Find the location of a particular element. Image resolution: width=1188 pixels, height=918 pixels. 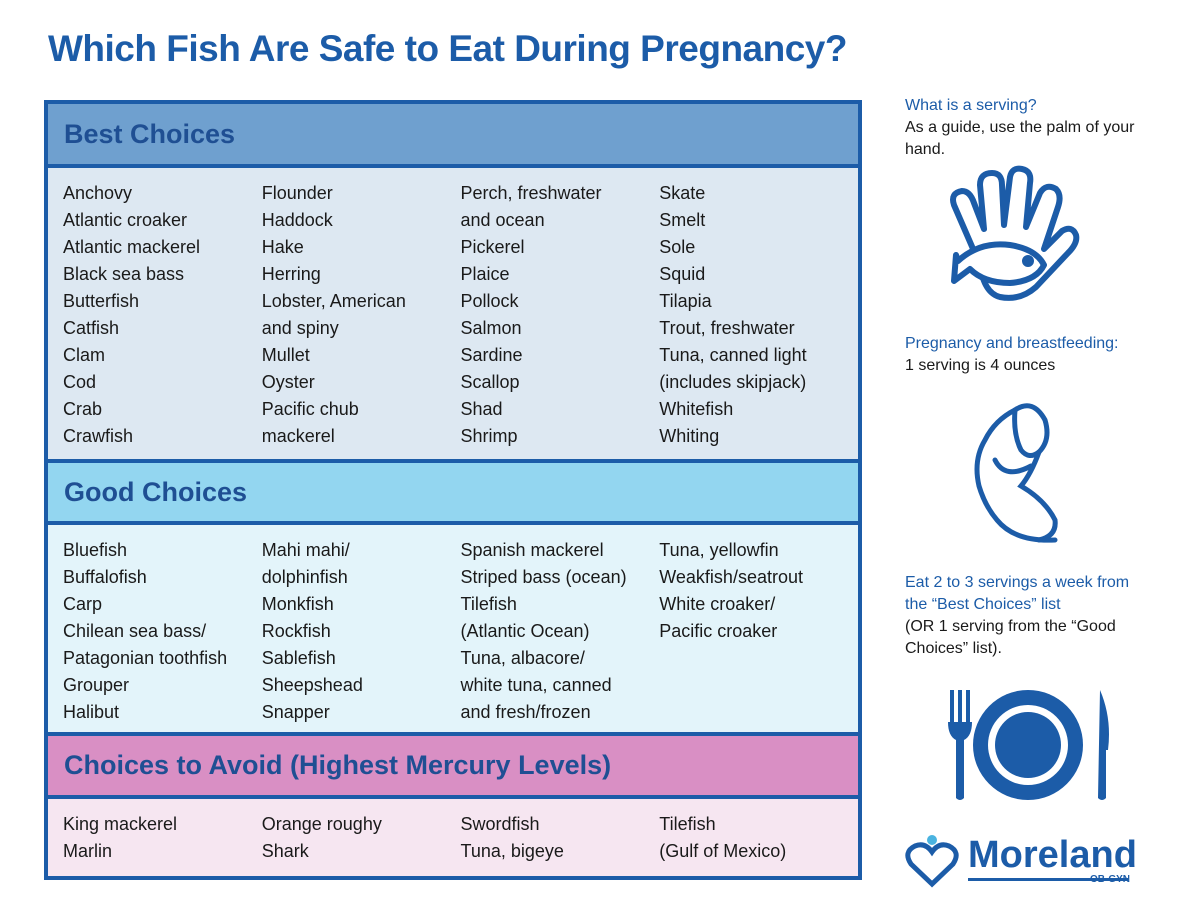

fish-name: Butterfish is located at coordinates (101, 301).